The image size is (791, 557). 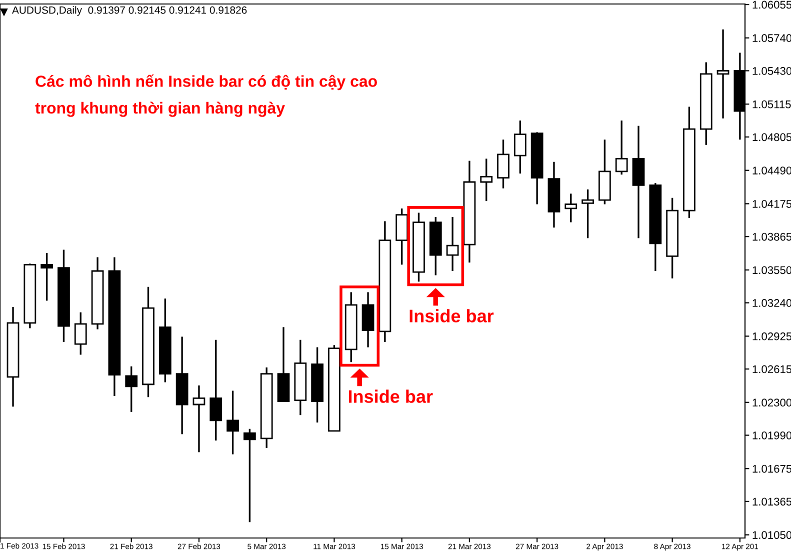 What do you see at coordinates (771, 104) in the screenshot?
I see `y-tick-label: 1.05115` at bounding box center [771, 104].